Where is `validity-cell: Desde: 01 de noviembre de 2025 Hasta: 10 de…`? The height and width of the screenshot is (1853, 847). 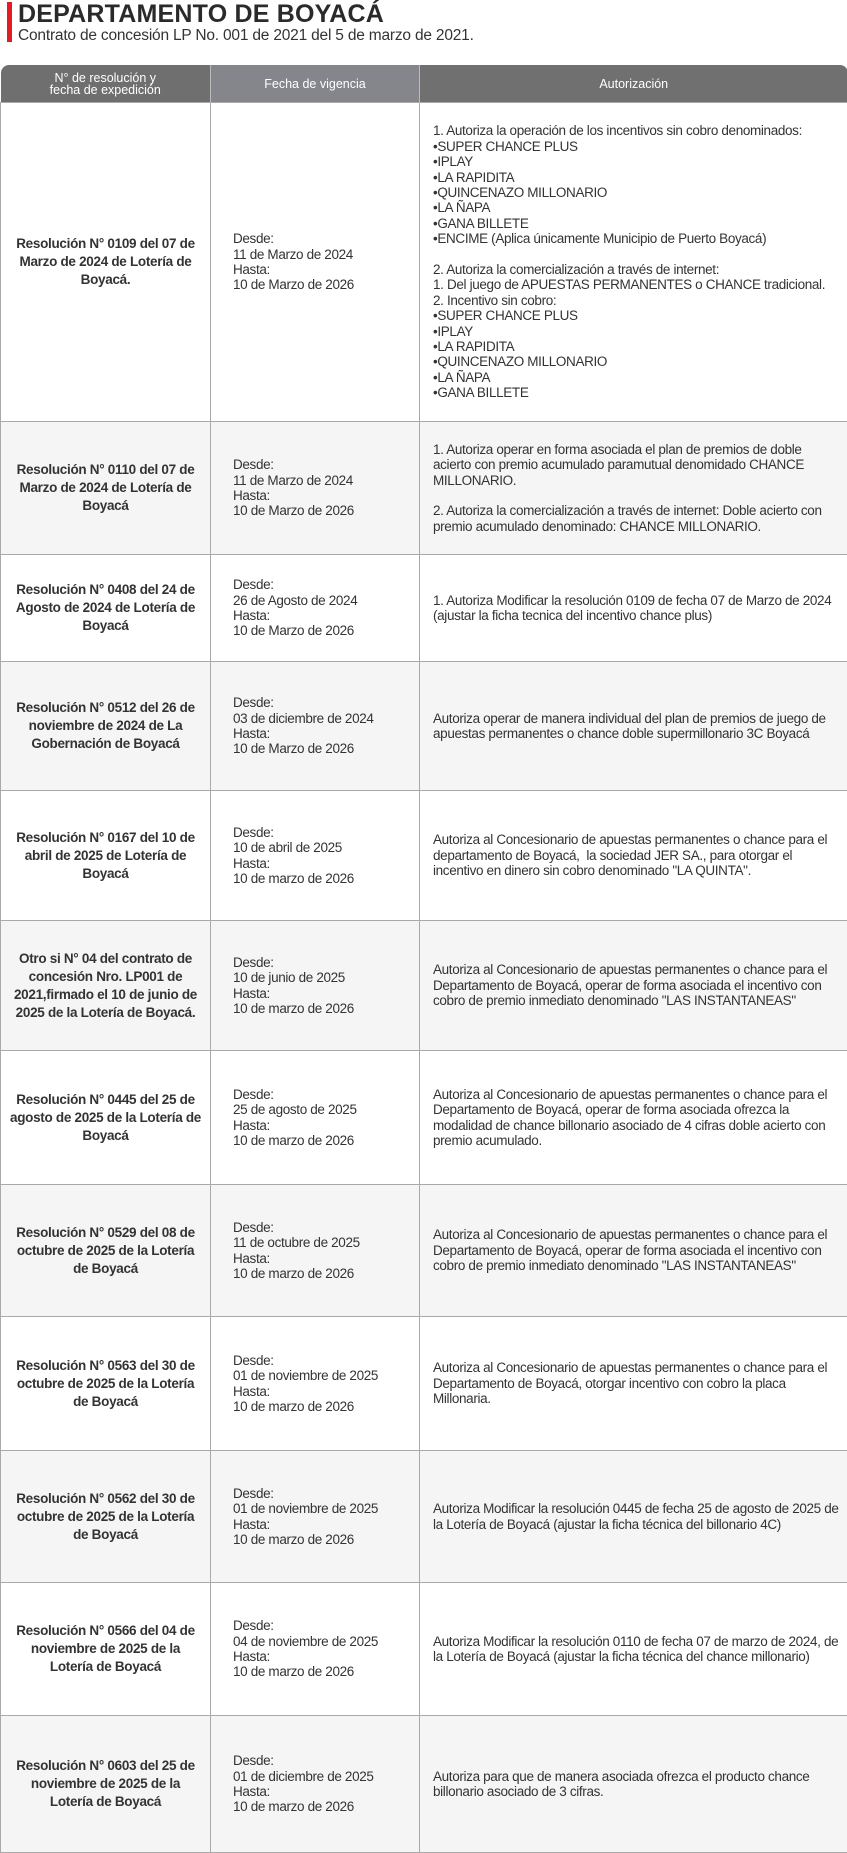 validity-cell: Desde: 01 de noviembre de 2025 Hasta: 10 de… is located at coordinates (315, 1383).